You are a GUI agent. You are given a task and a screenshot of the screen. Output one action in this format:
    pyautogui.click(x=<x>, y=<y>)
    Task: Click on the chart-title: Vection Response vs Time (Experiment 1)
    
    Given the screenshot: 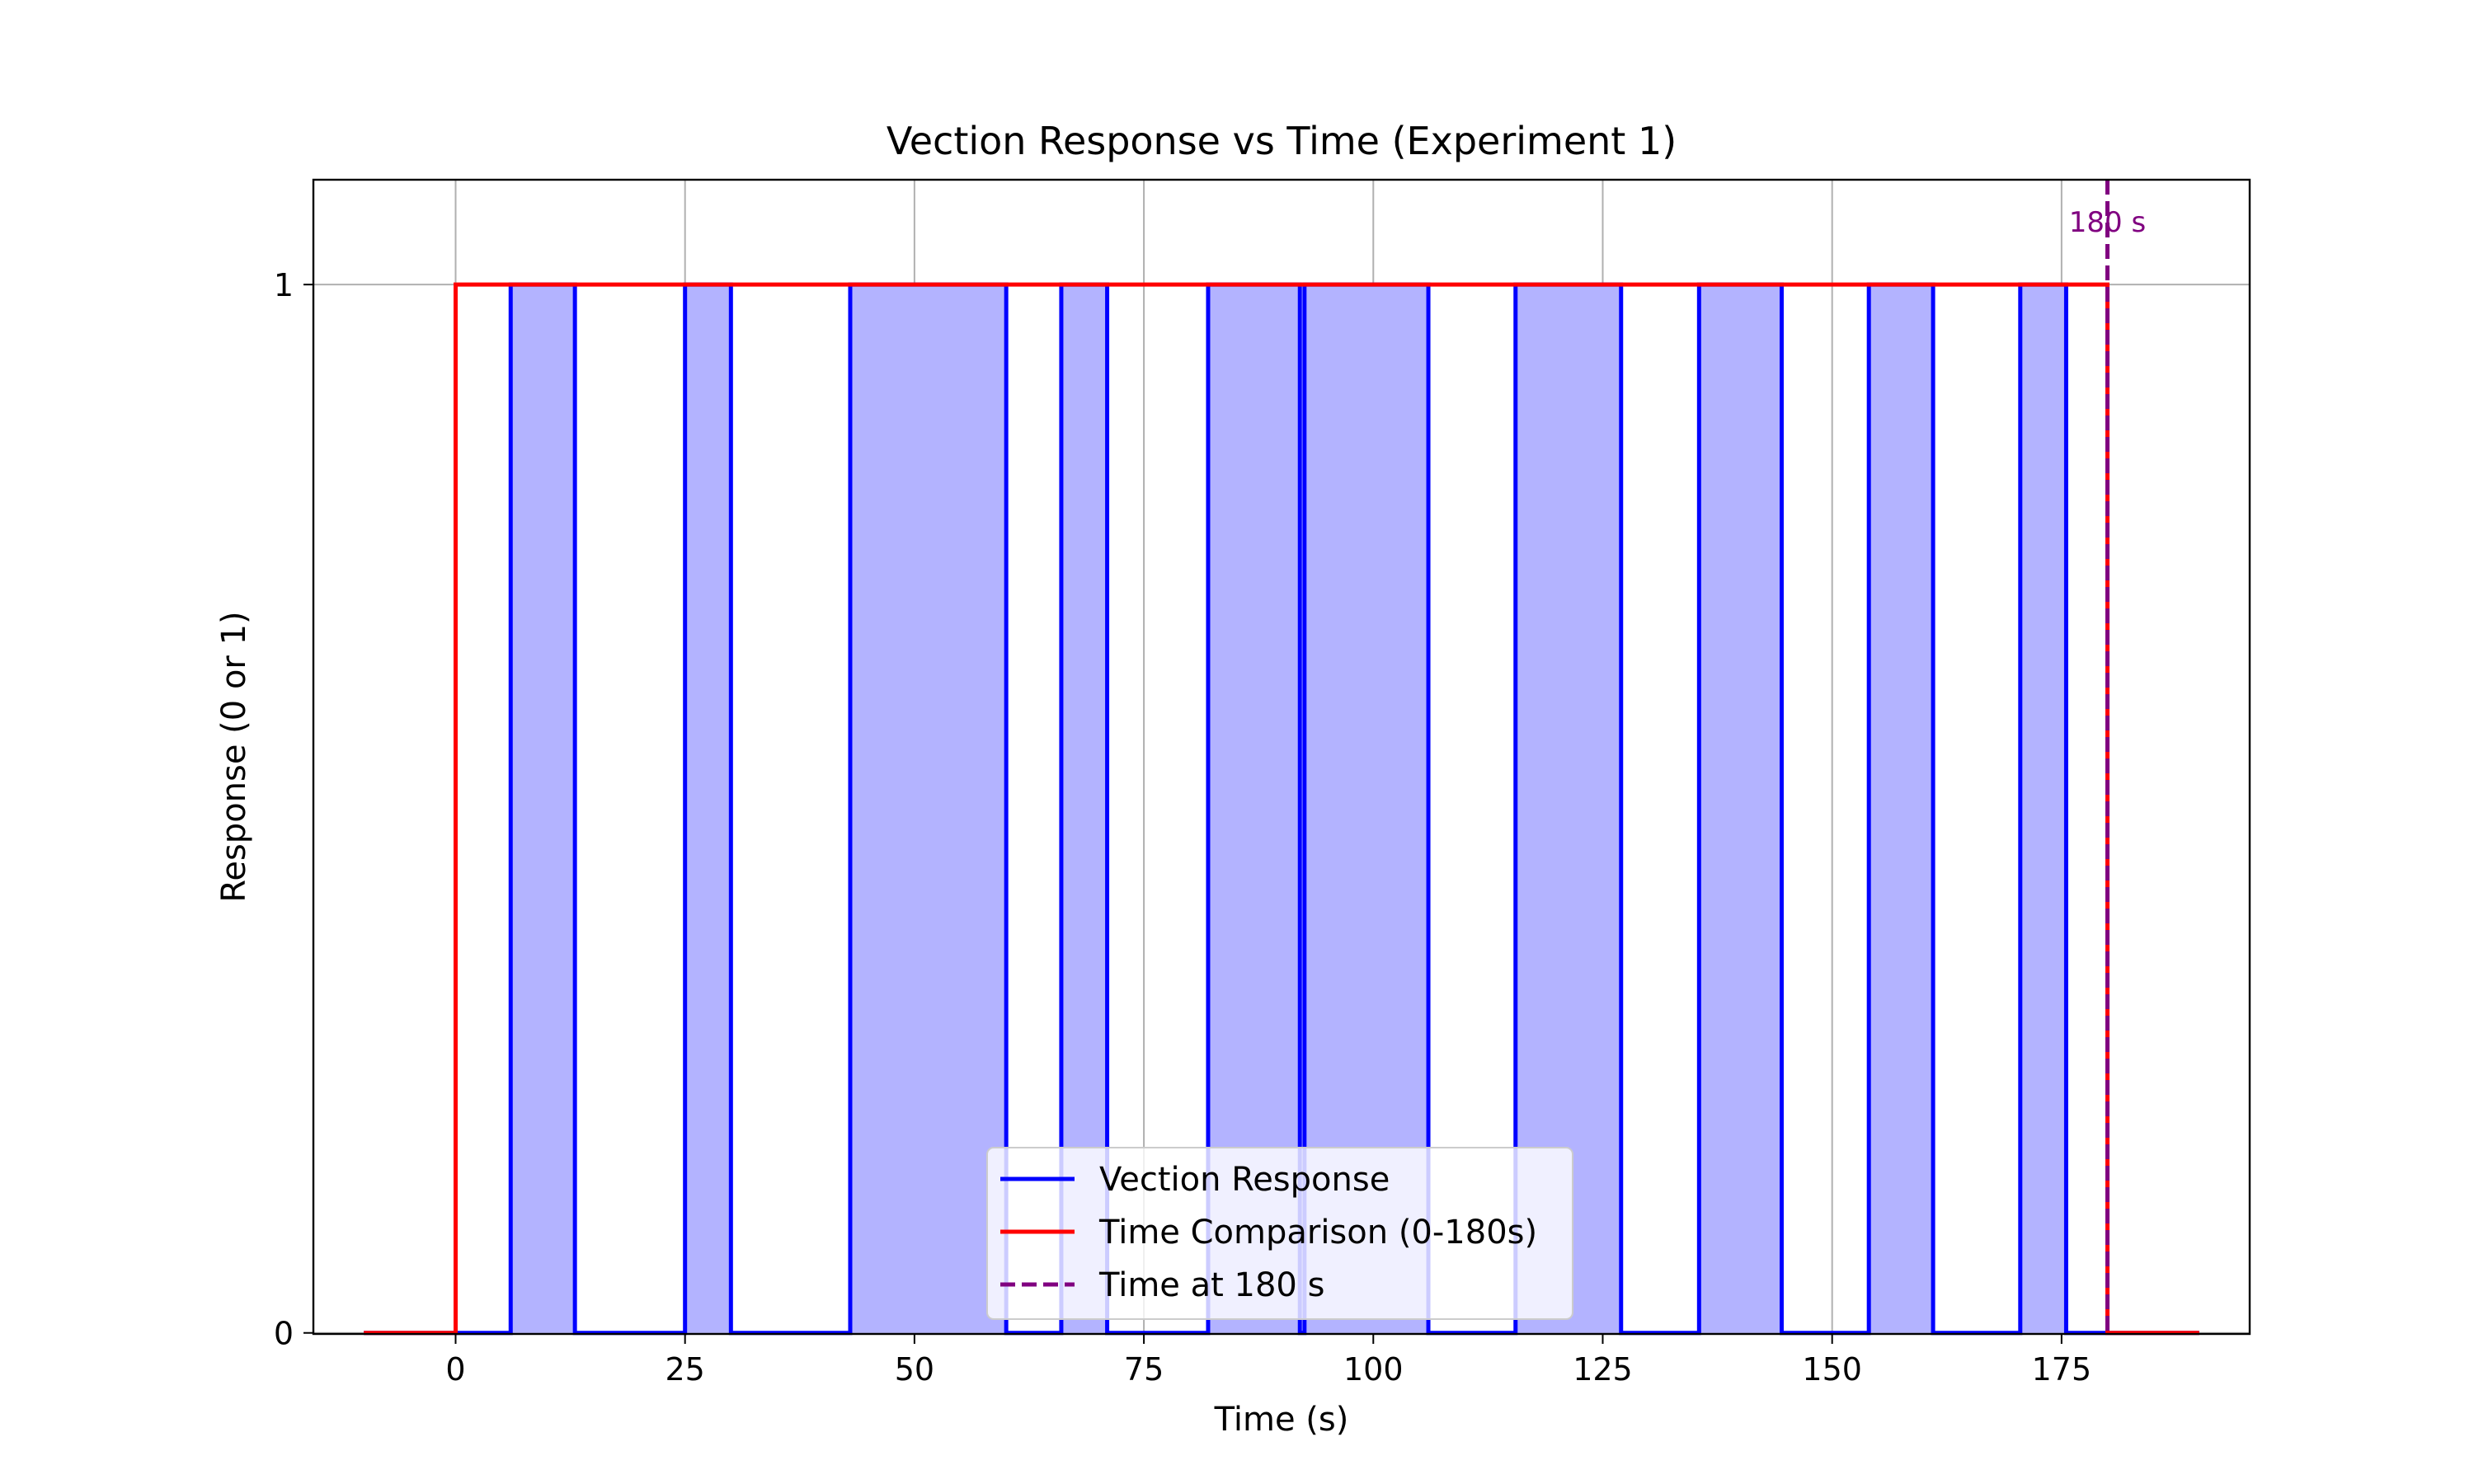 What is the action you would take?
    pyautogui.click(x=1282, y=141)
    